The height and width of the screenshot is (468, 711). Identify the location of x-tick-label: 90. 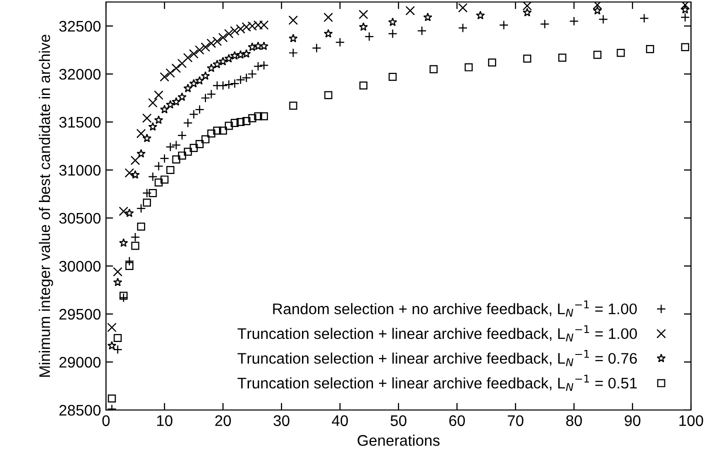
(632, 420).